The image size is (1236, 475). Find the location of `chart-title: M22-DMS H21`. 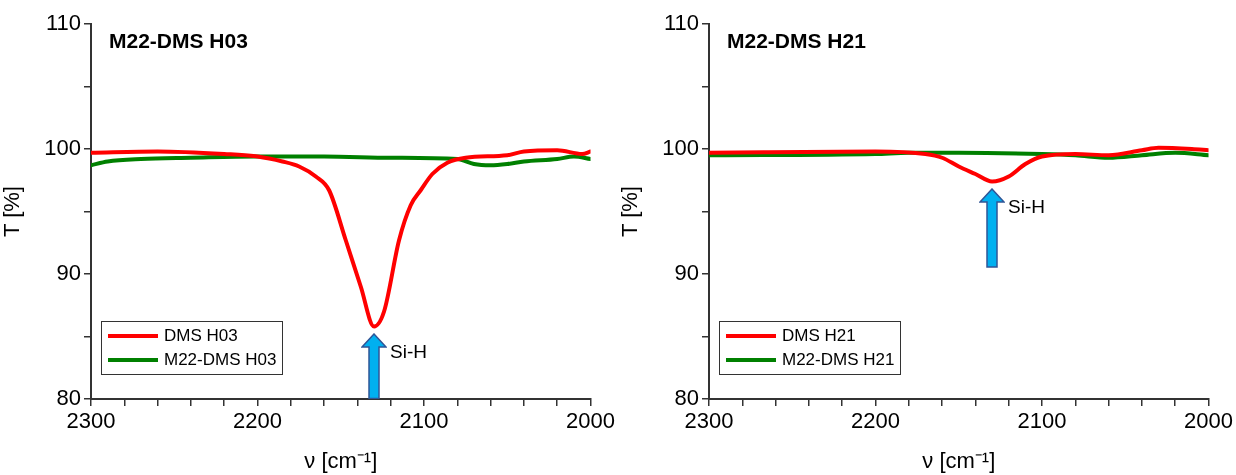

chart-title: M22-DMS H21 is located at coordinates (797, 41).